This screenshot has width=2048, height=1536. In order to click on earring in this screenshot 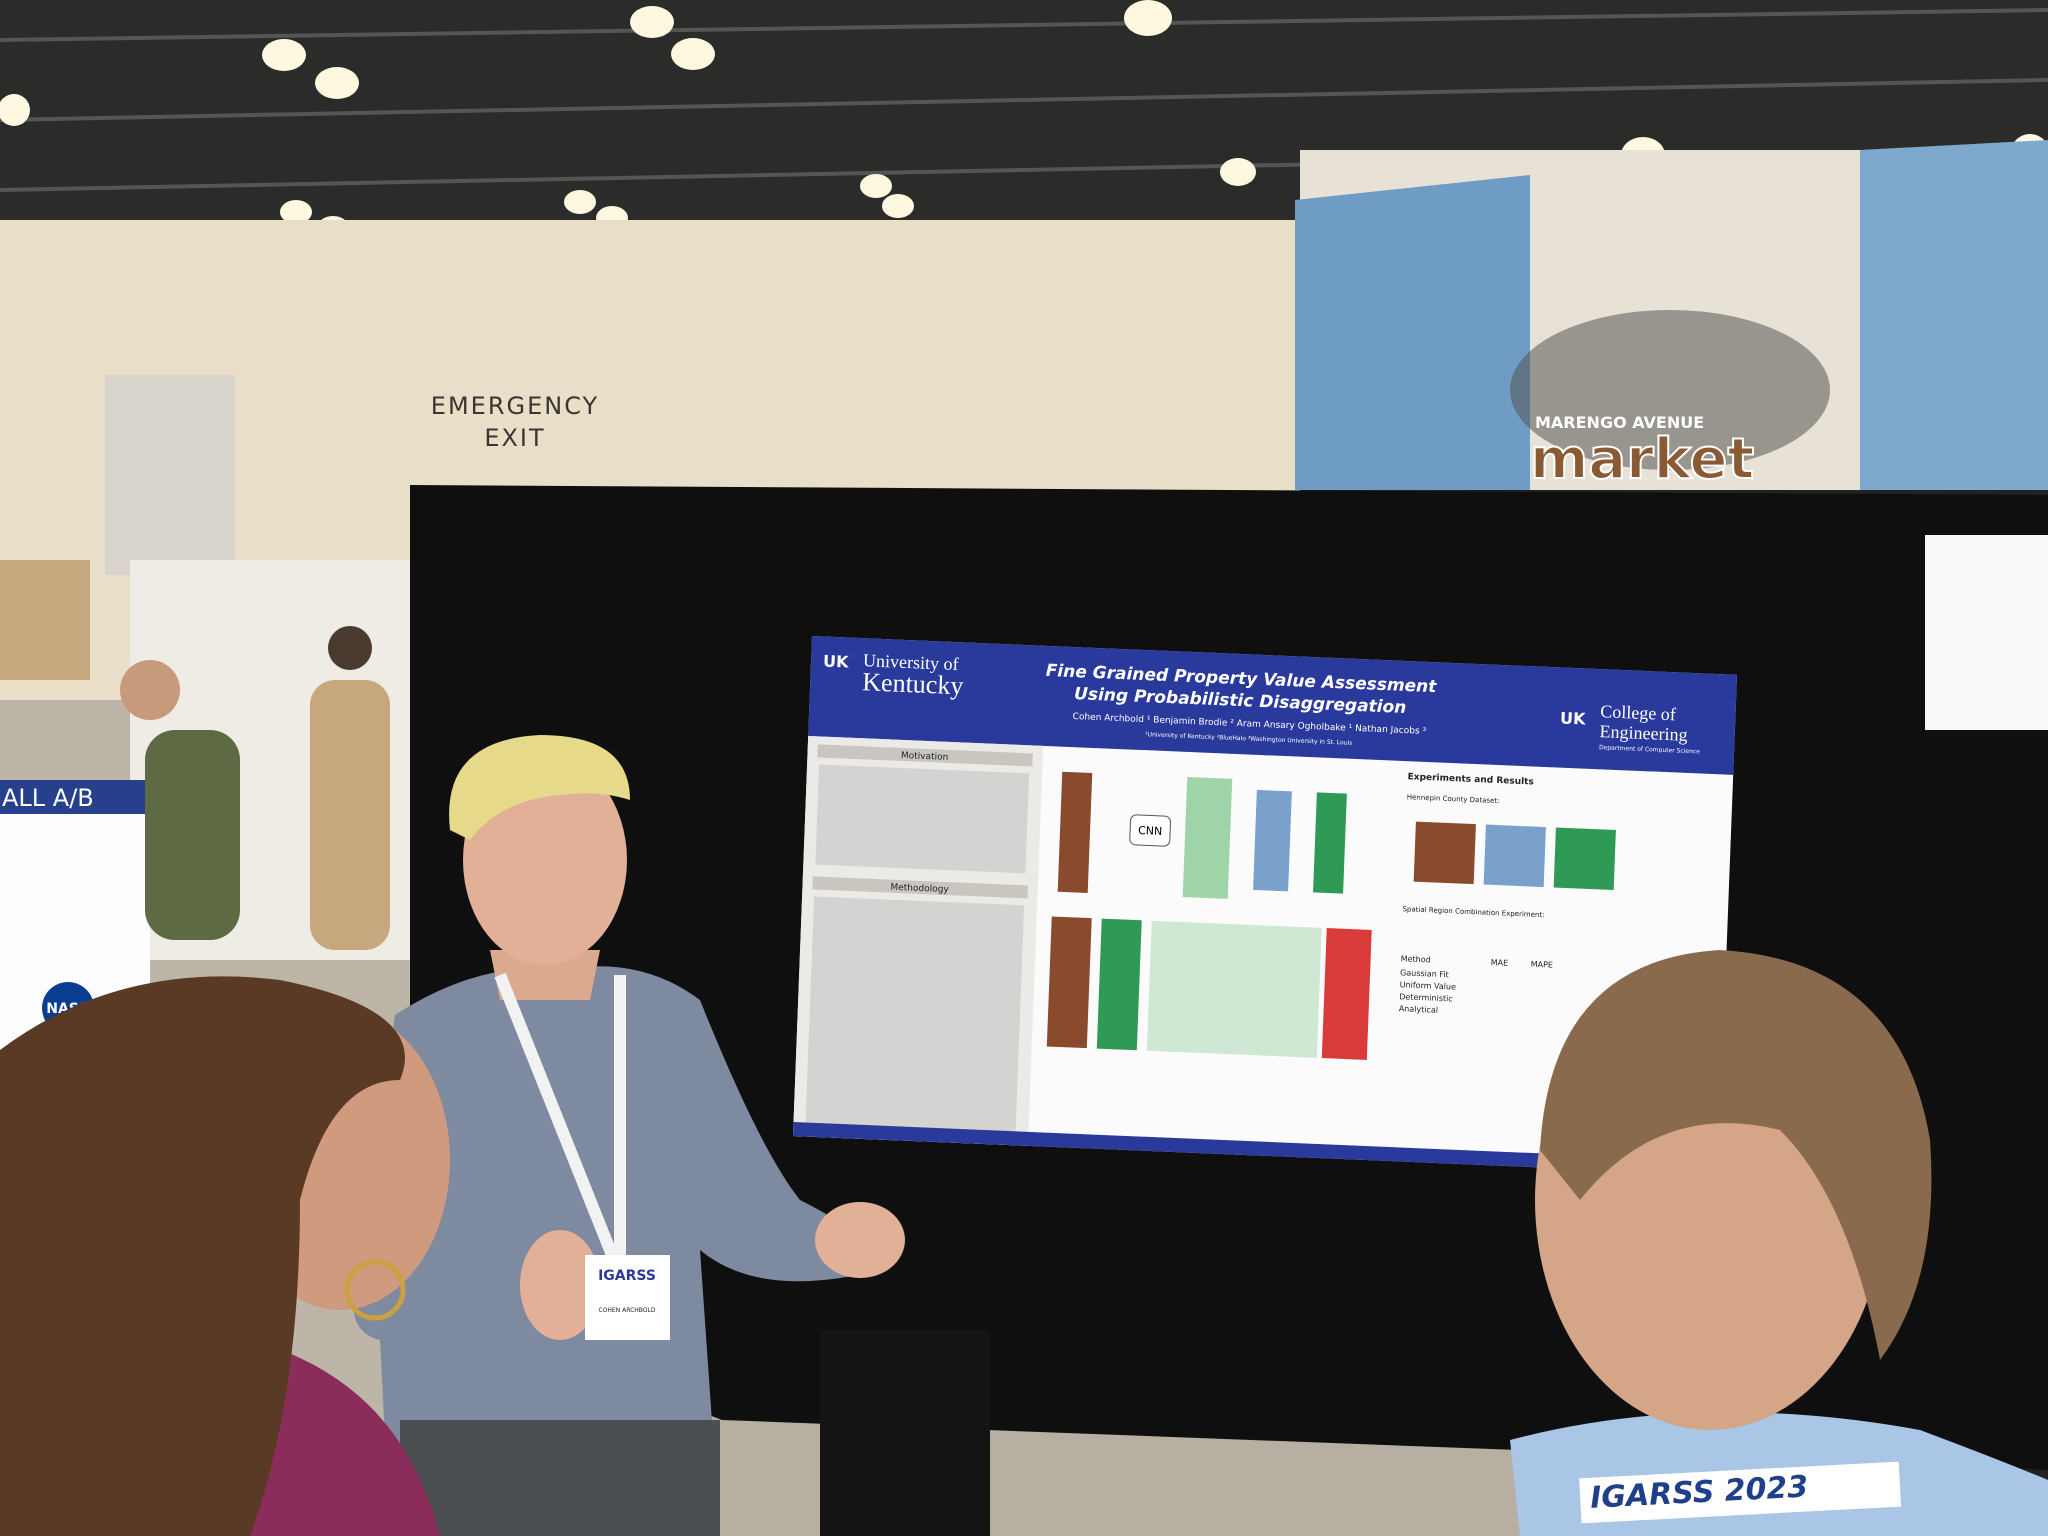, I will do `click(375, 1290)`.